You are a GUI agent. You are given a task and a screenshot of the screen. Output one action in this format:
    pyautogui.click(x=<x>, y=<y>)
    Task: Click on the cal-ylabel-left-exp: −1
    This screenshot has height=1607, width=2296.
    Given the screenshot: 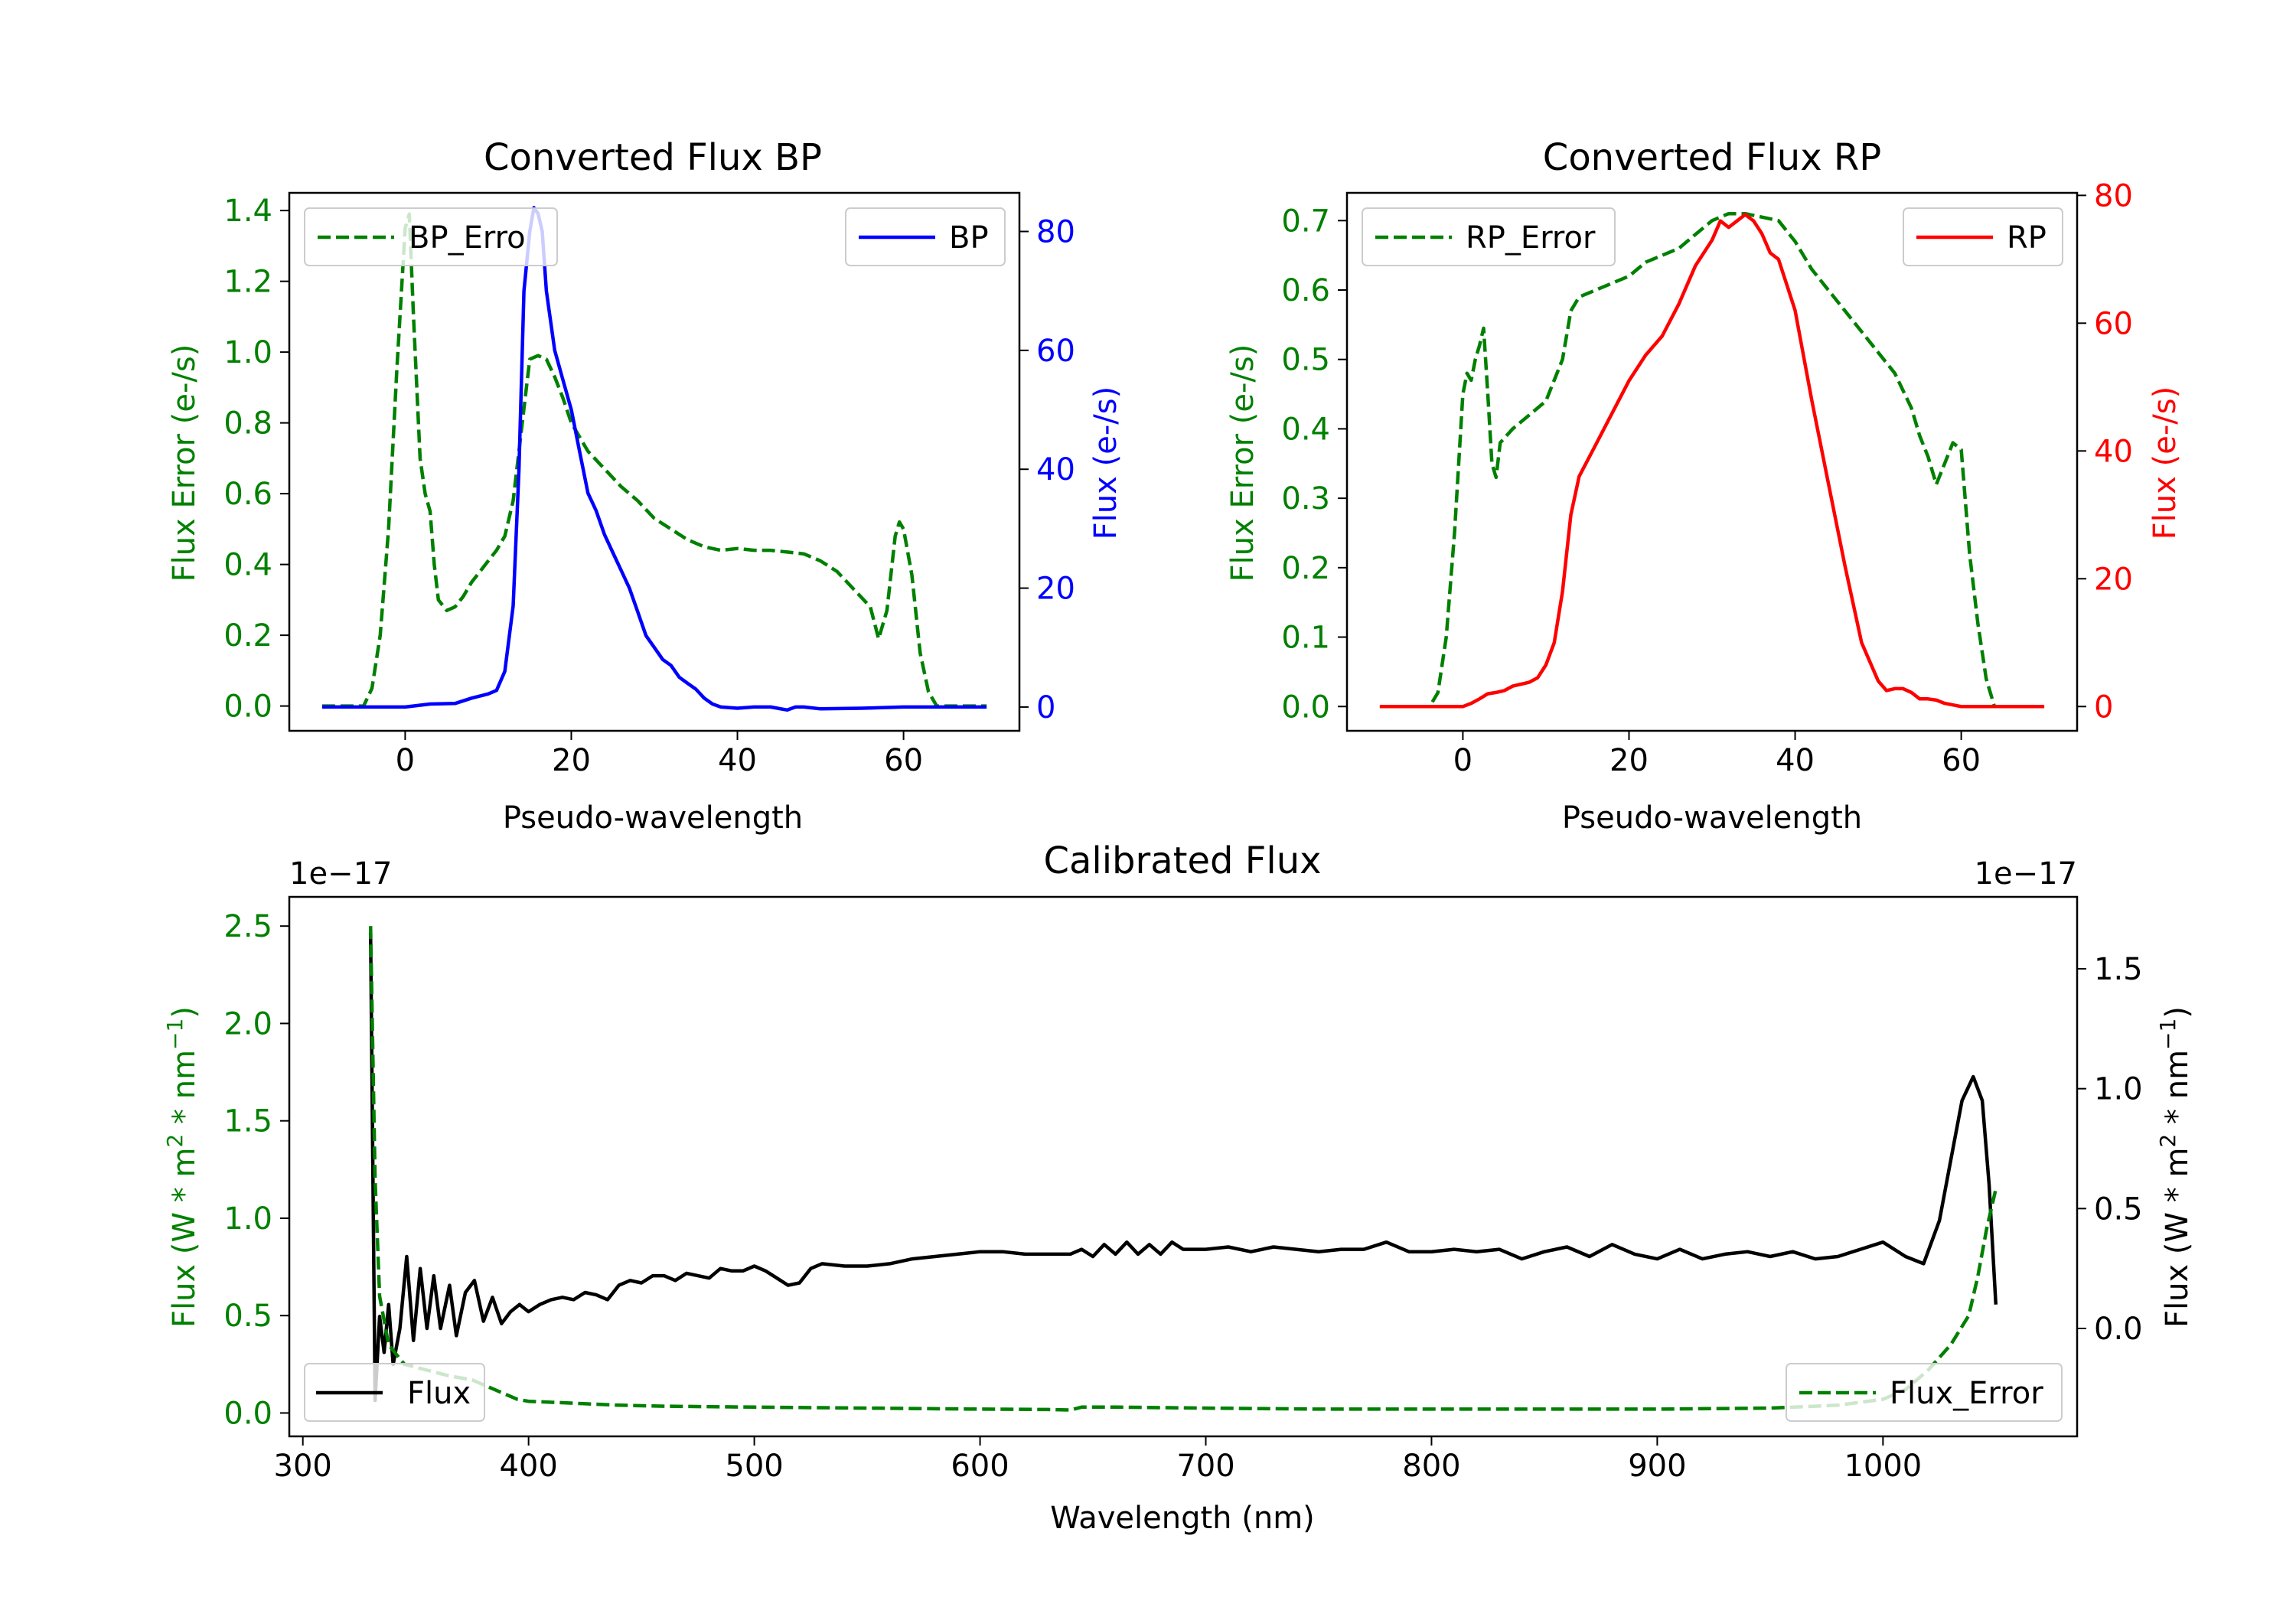 What is the action you would take?
    pyautogui.click(x=175, y=1034)
    